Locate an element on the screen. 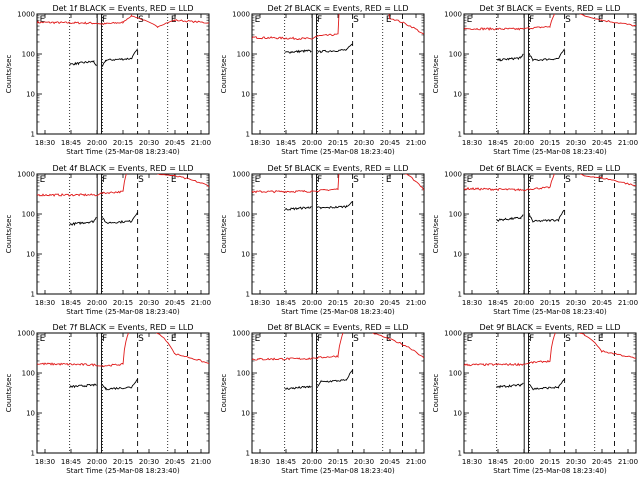 This screenshot has width=640, height=480. panel-title: Det 2f BLACK = Events, RED = LLD is located at coordinates (337, 8).